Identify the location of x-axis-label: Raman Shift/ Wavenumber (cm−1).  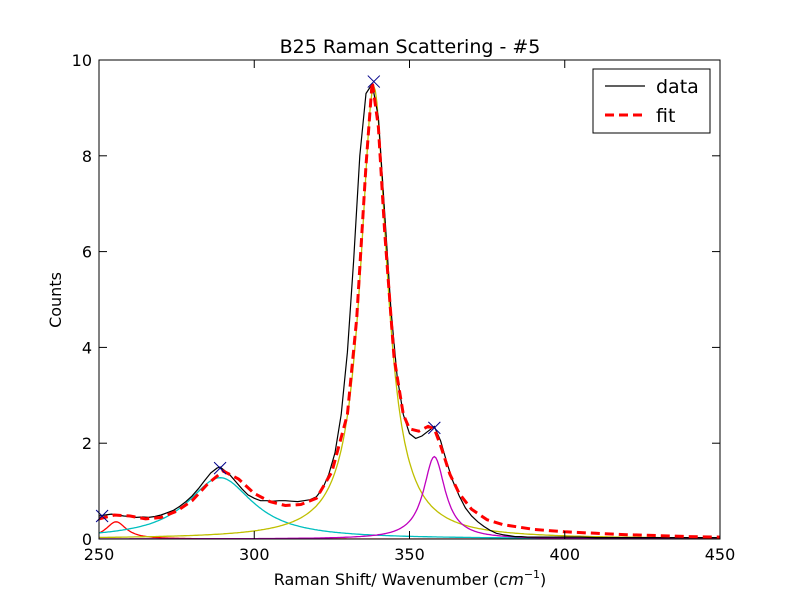
(410, 578).